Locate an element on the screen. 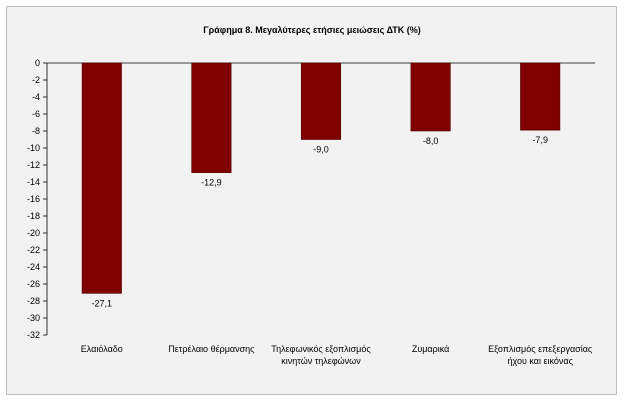  category-label: ήχου και εικόνας is located at coordinates (540, 361).